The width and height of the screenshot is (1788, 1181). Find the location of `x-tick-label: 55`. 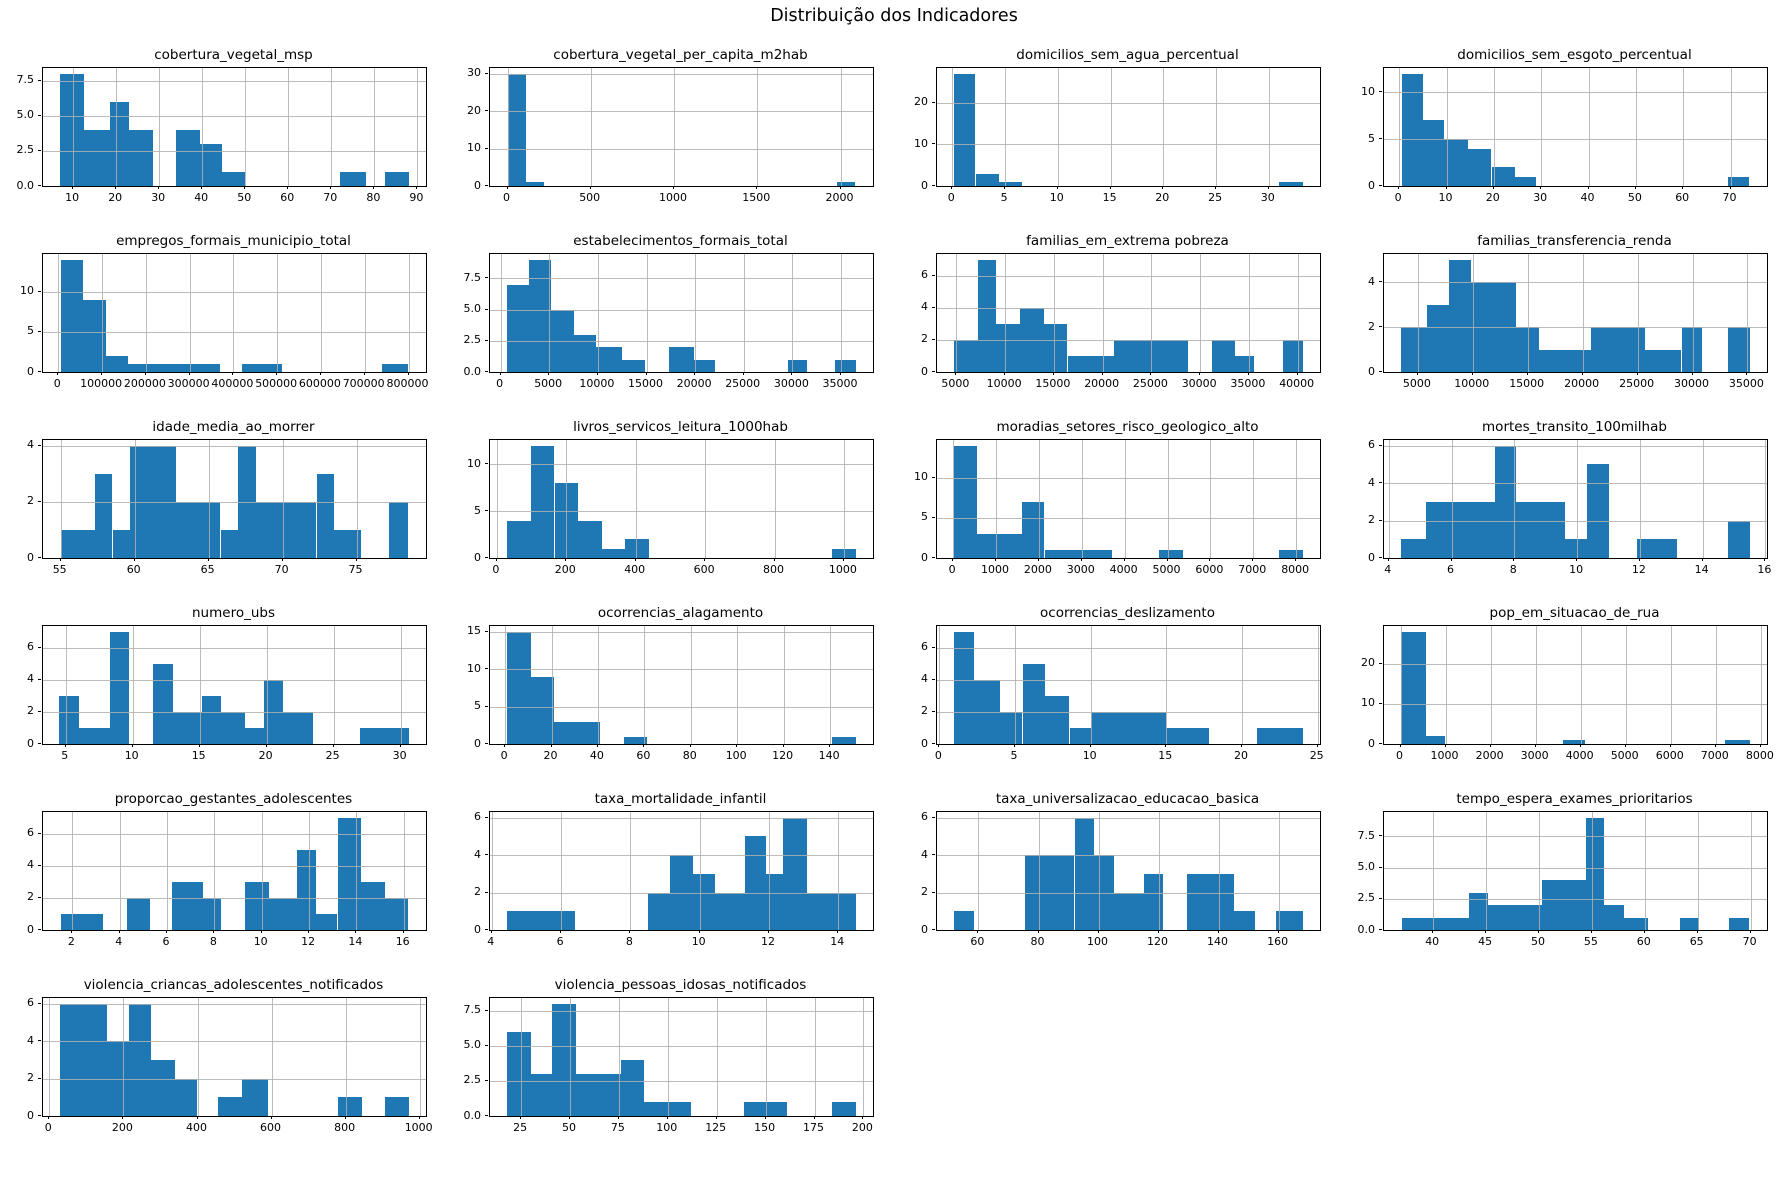

x-tick-label: 55 is located at coordinates (59, 569).